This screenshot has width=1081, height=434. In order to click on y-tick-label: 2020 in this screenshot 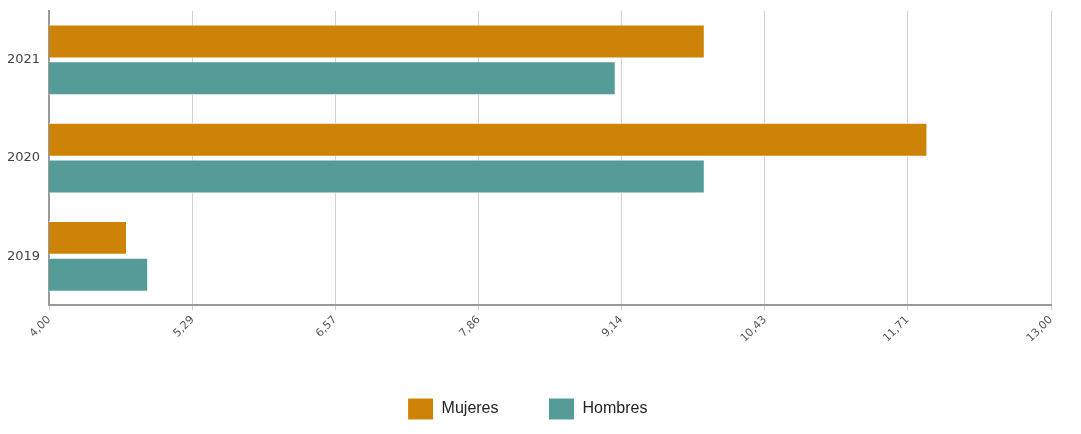, I will do `click(23, 157)`.